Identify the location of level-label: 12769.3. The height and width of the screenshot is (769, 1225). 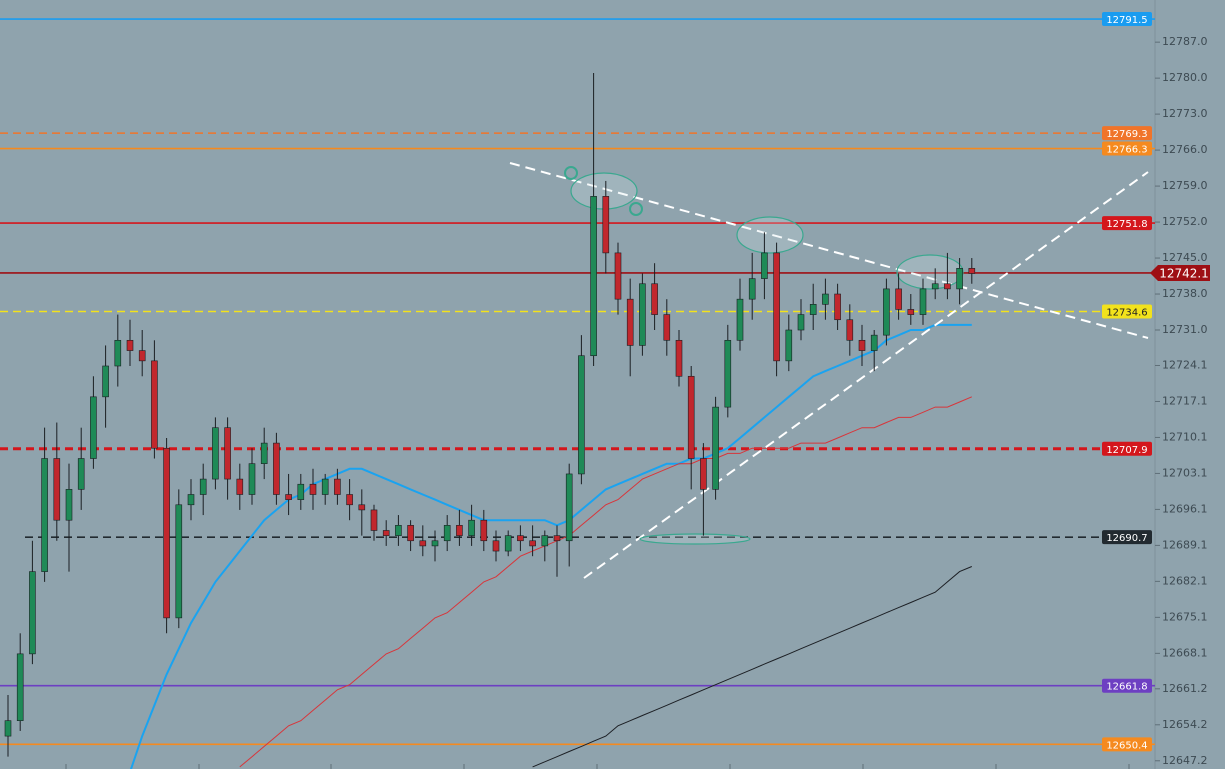
(1126, 134).